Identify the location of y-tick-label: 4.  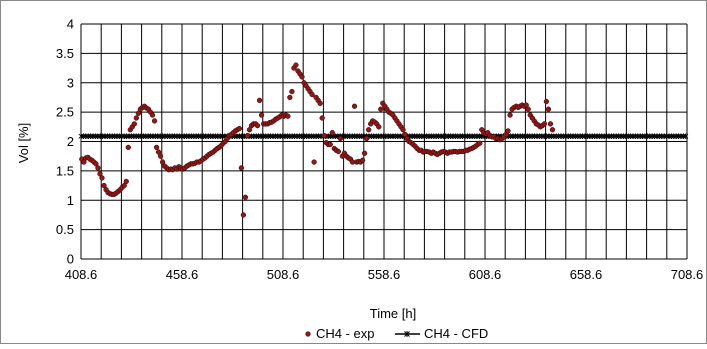
(70, 24).